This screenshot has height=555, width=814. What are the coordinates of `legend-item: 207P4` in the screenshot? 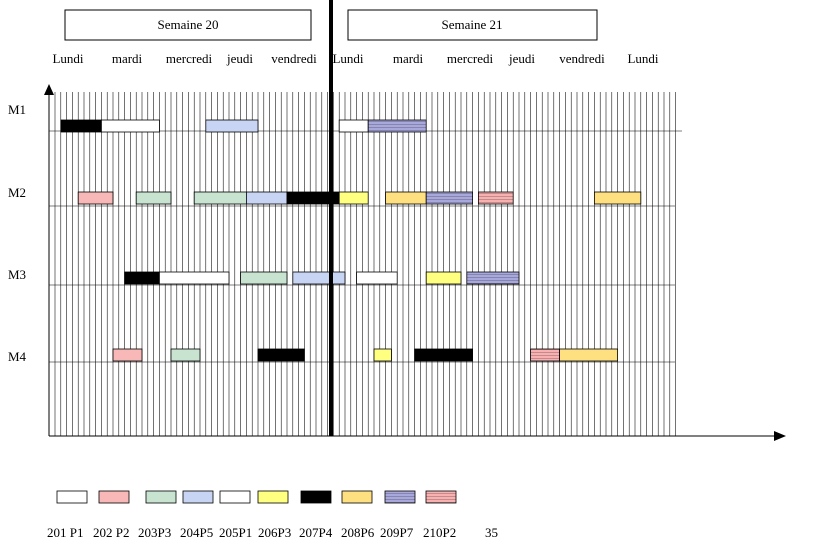 It's located at (316, 515).